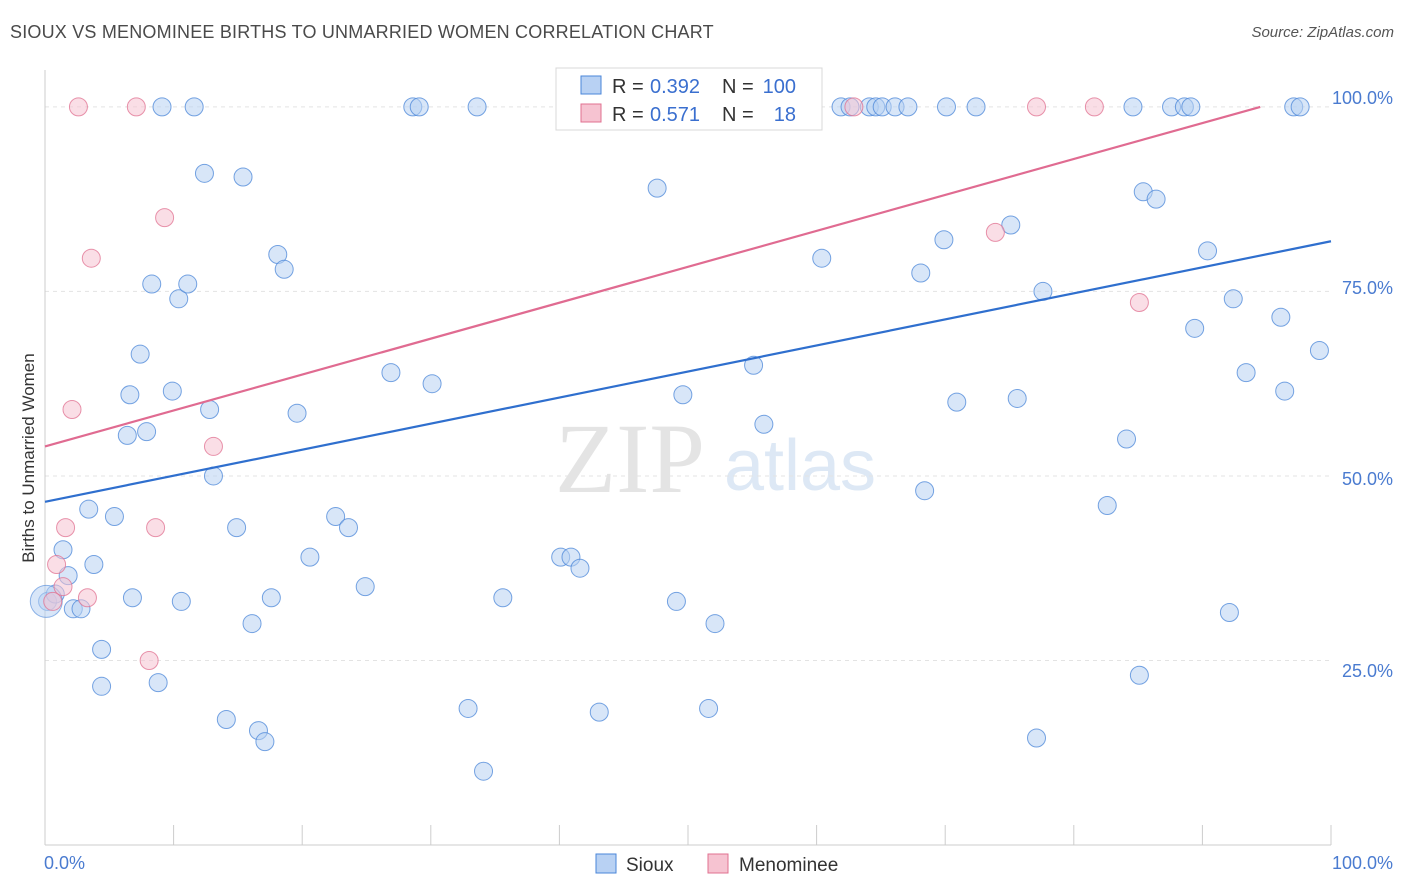  What do you see at coordinates (628, 115) in the screenshot?
I see `legend-r-label-menominee: R =` at bounding box center [628, 115].